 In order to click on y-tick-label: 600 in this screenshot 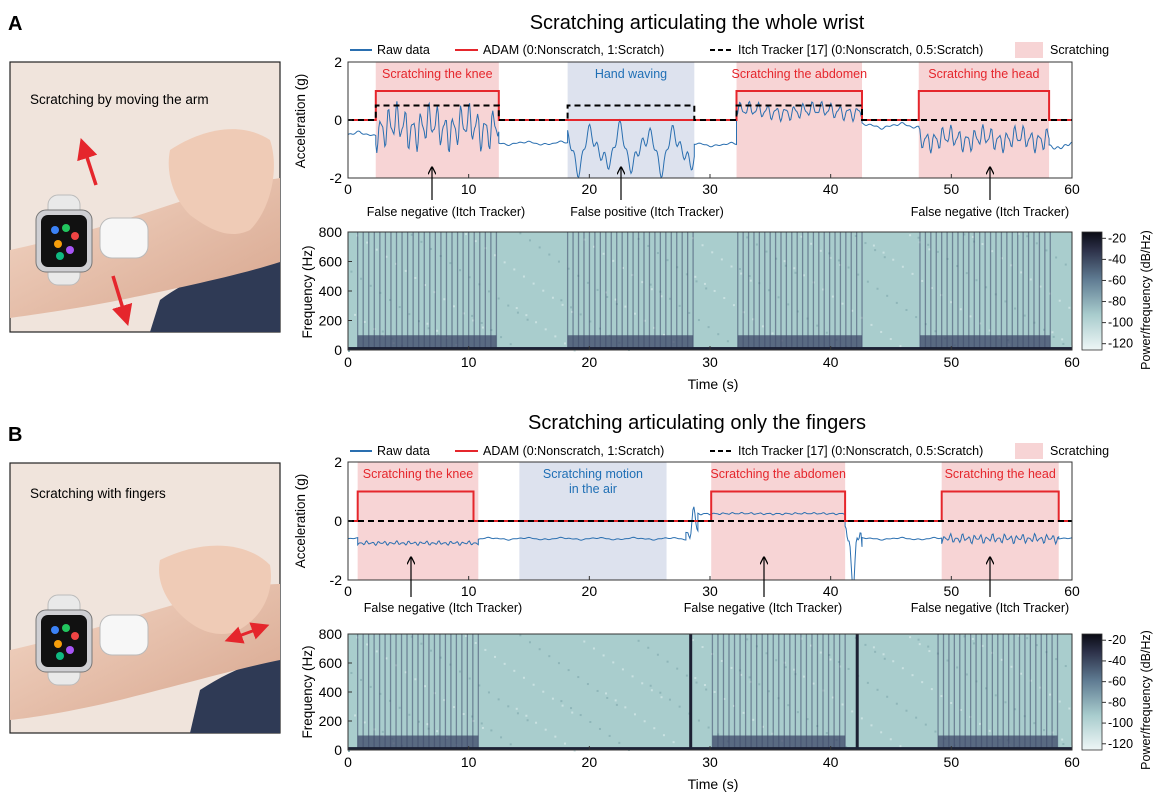, I will do `click(331, 262)`.